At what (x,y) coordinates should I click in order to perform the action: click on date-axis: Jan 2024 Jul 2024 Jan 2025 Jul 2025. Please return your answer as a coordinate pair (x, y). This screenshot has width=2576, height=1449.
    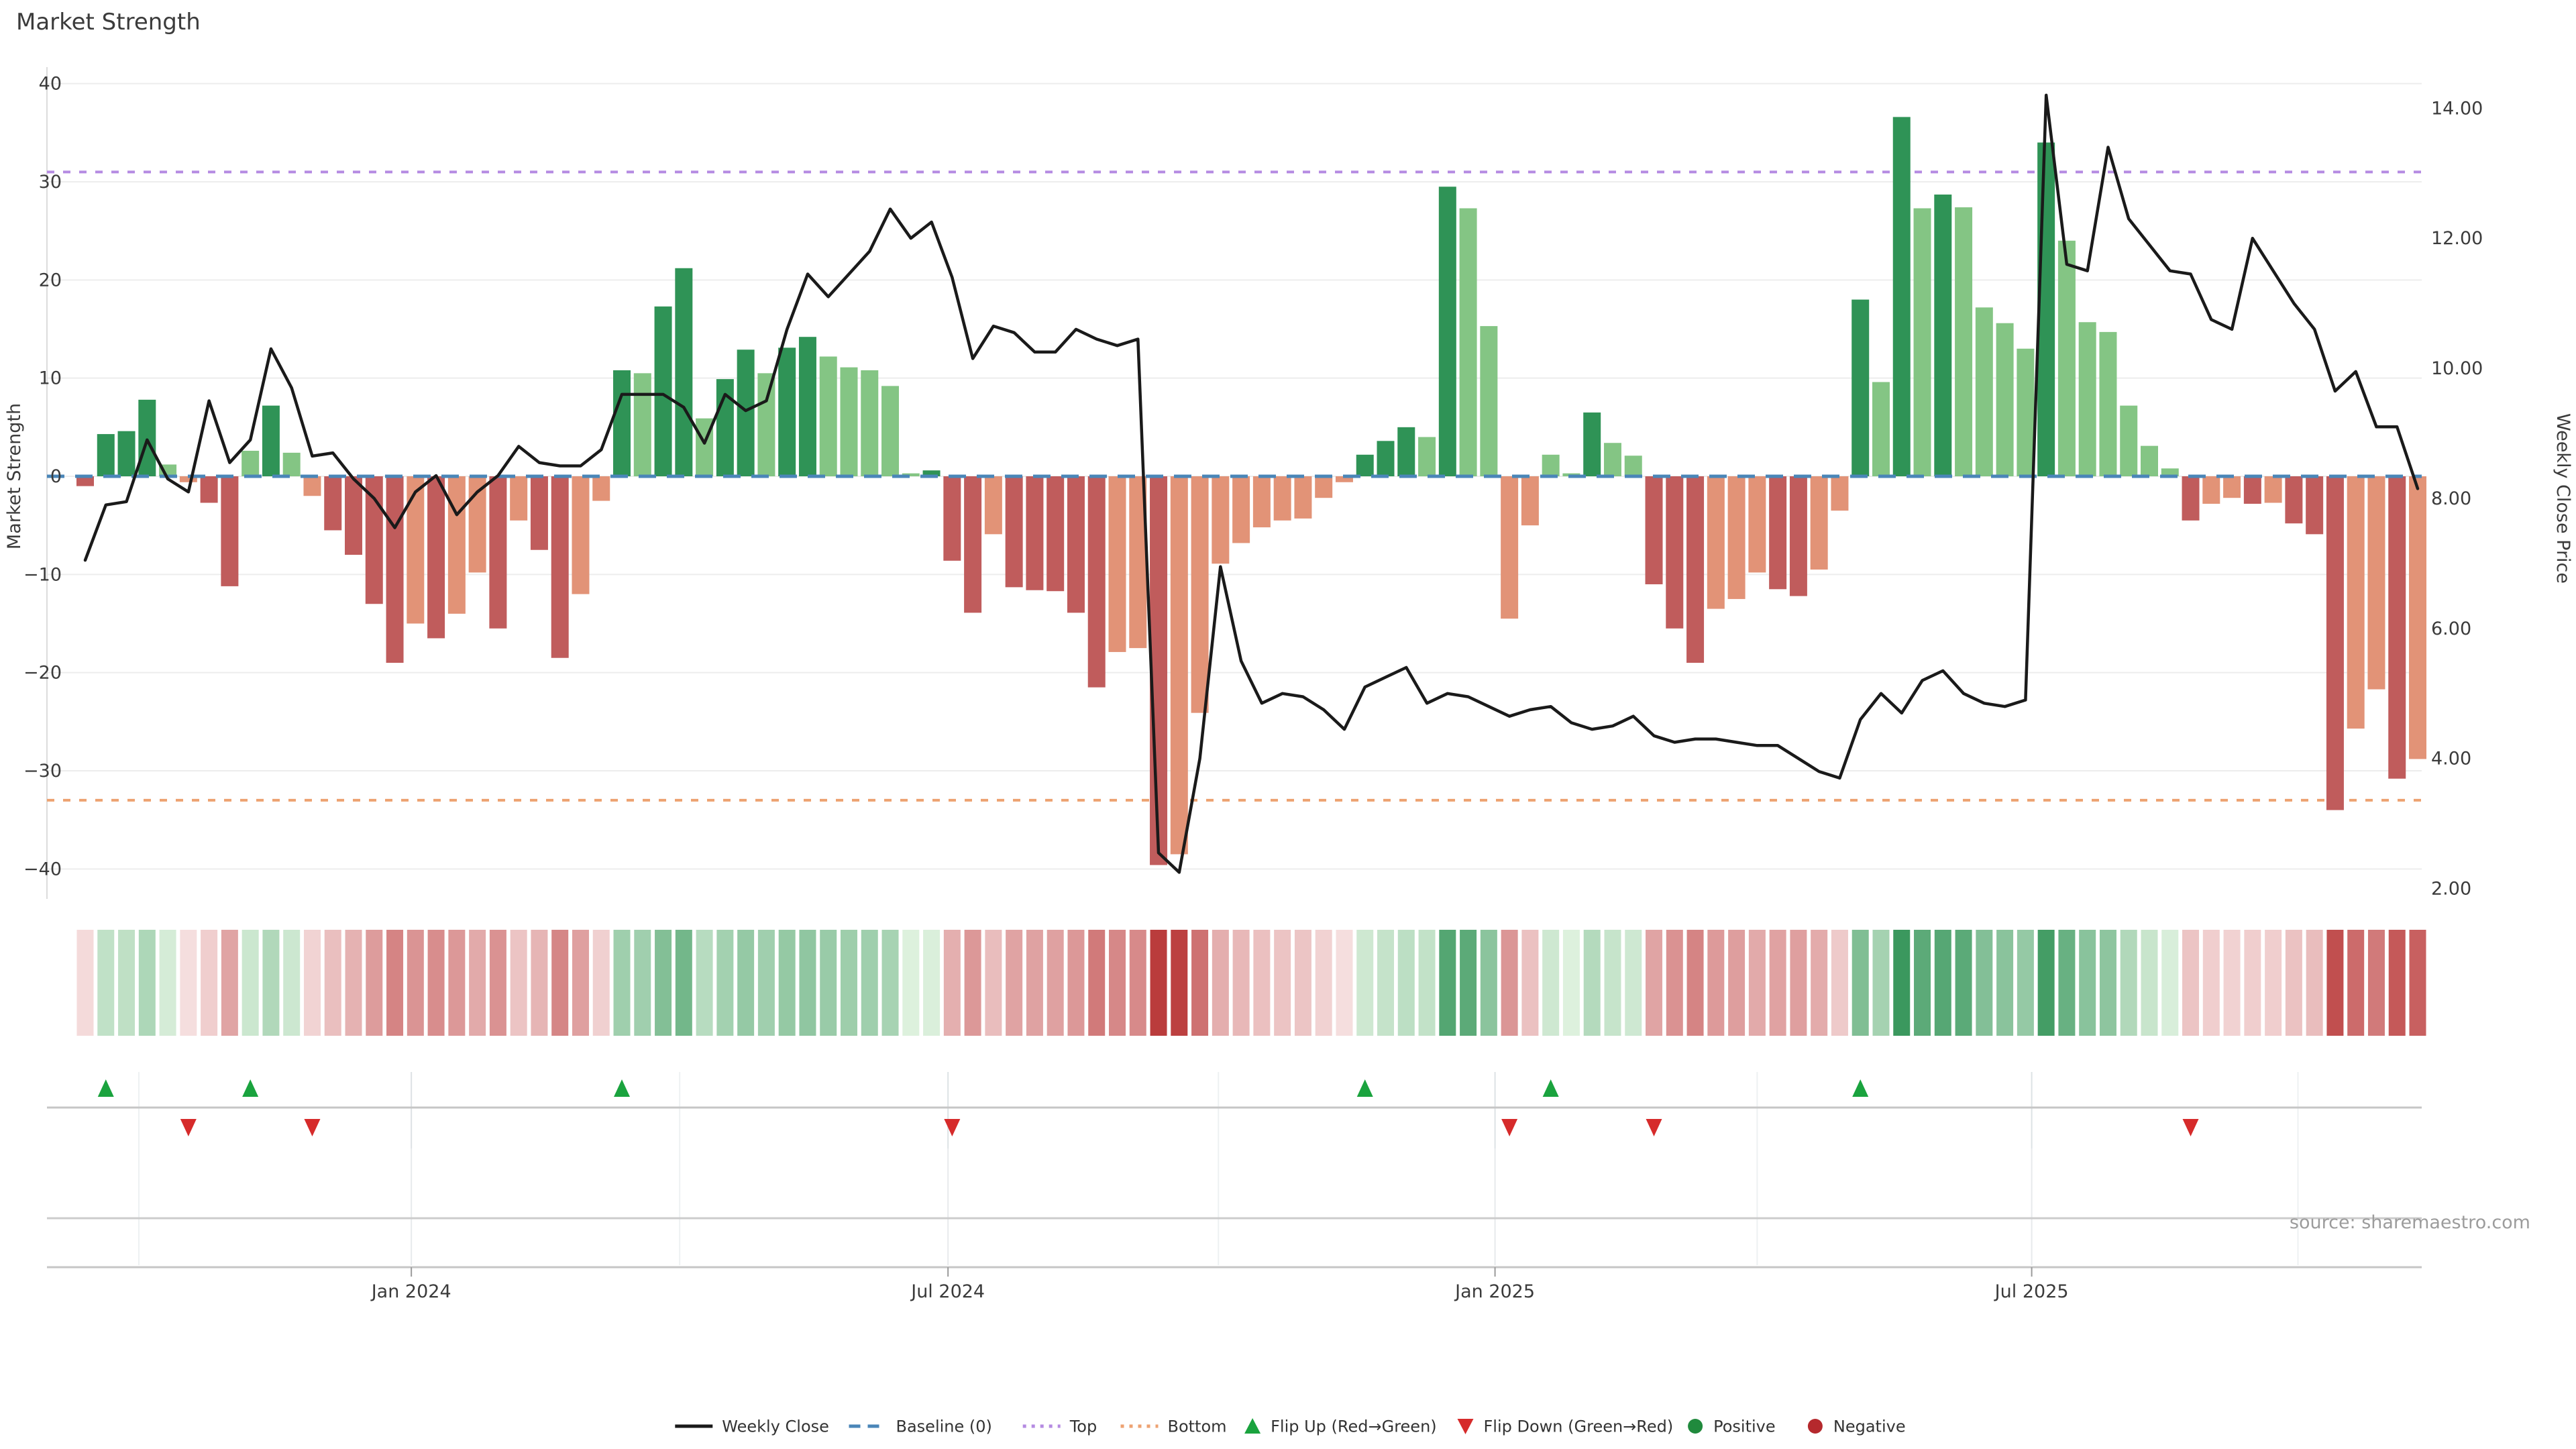
    Looking at the image, I should click on (1219, 1284).